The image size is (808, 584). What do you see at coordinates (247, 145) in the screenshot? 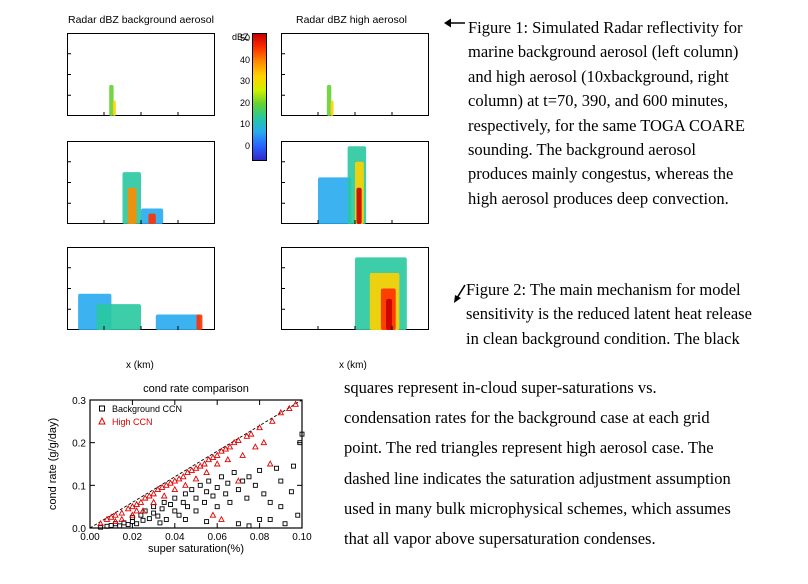
I see `colorbar-tick: 0` at bounding box center [247, 145].